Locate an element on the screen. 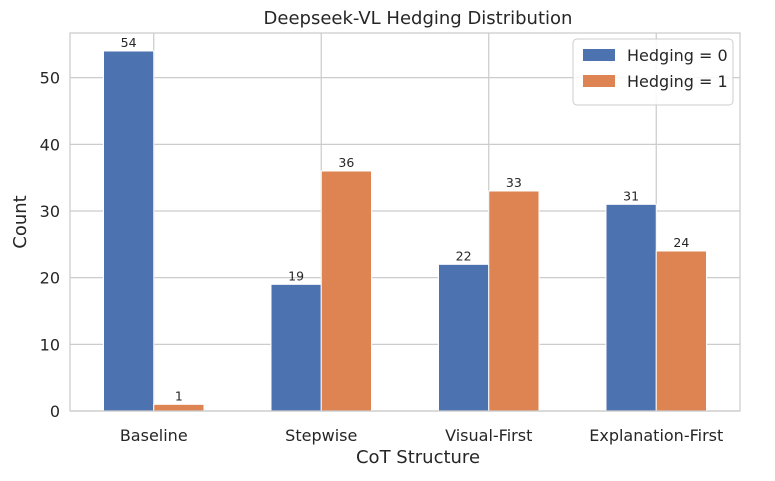  bar-value-label: 54 is located at coordinates (129, 42).